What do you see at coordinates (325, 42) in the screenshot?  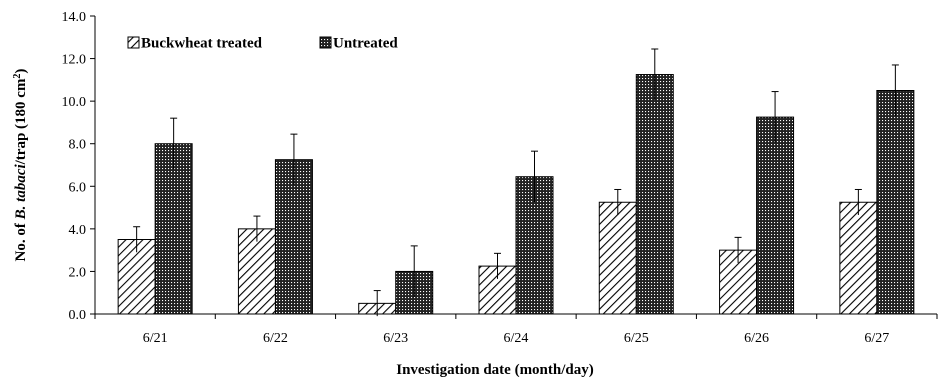 I see `legend-swatch-untreated` at bounding box center [325, 42].